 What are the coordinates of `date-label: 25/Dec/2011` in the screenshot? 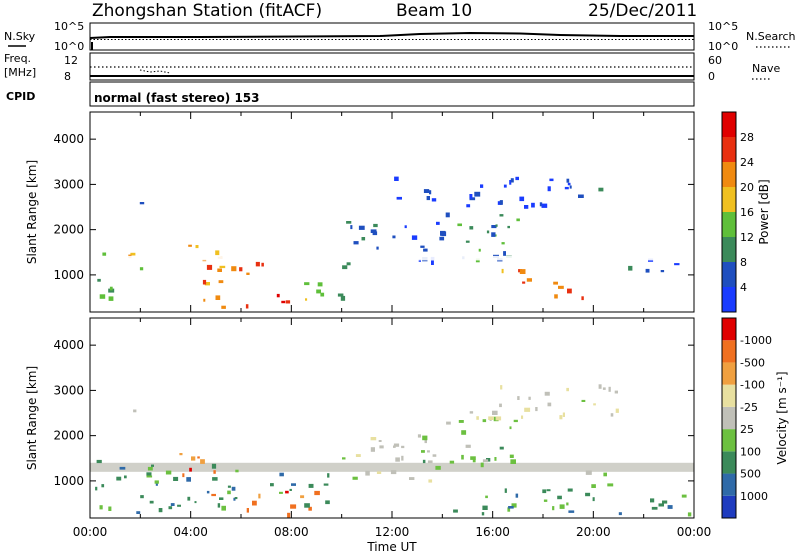 It's located at (642, 11).